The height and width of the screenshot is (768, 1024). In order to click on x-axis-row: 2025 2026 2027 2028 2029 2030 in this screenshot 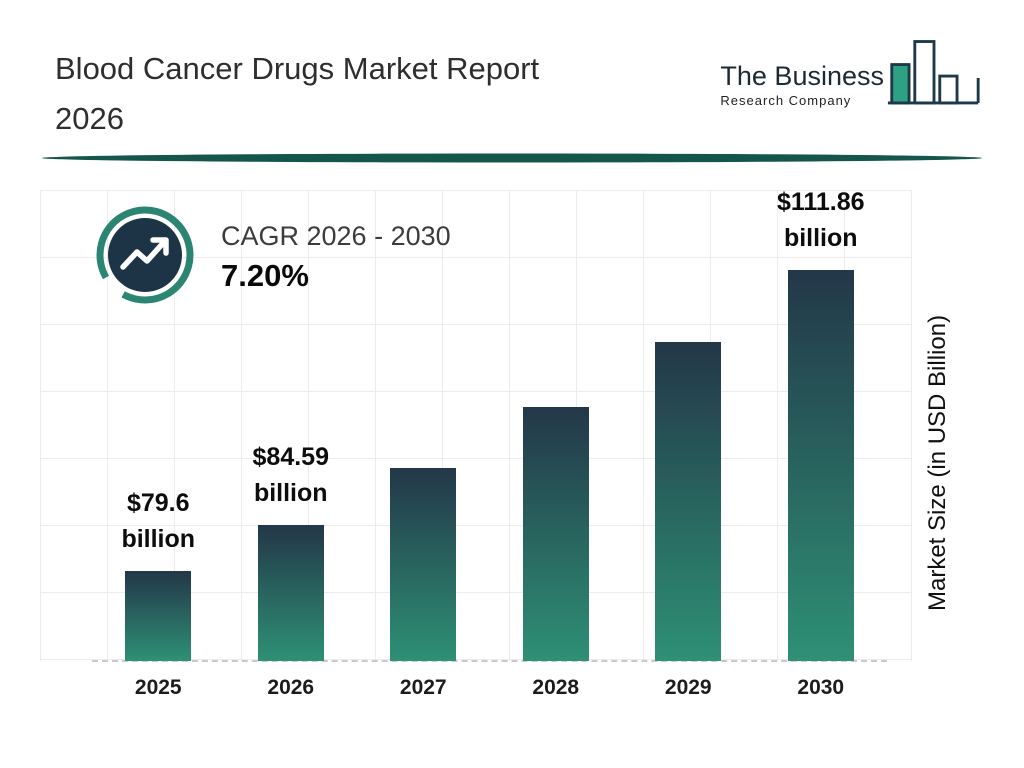, I will do `click(489, 688)`.